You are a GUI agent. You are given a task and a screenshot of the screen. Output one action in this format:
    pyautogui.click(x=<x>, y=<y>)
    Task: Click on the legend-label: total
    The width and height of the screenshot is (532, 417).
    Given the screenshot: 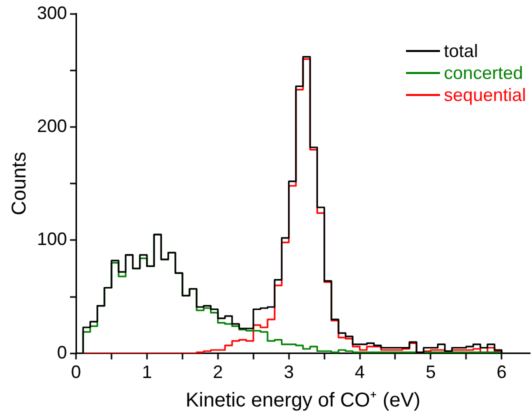 What is the action you would take?
    pyautogui.click(x=461, y=51)
    